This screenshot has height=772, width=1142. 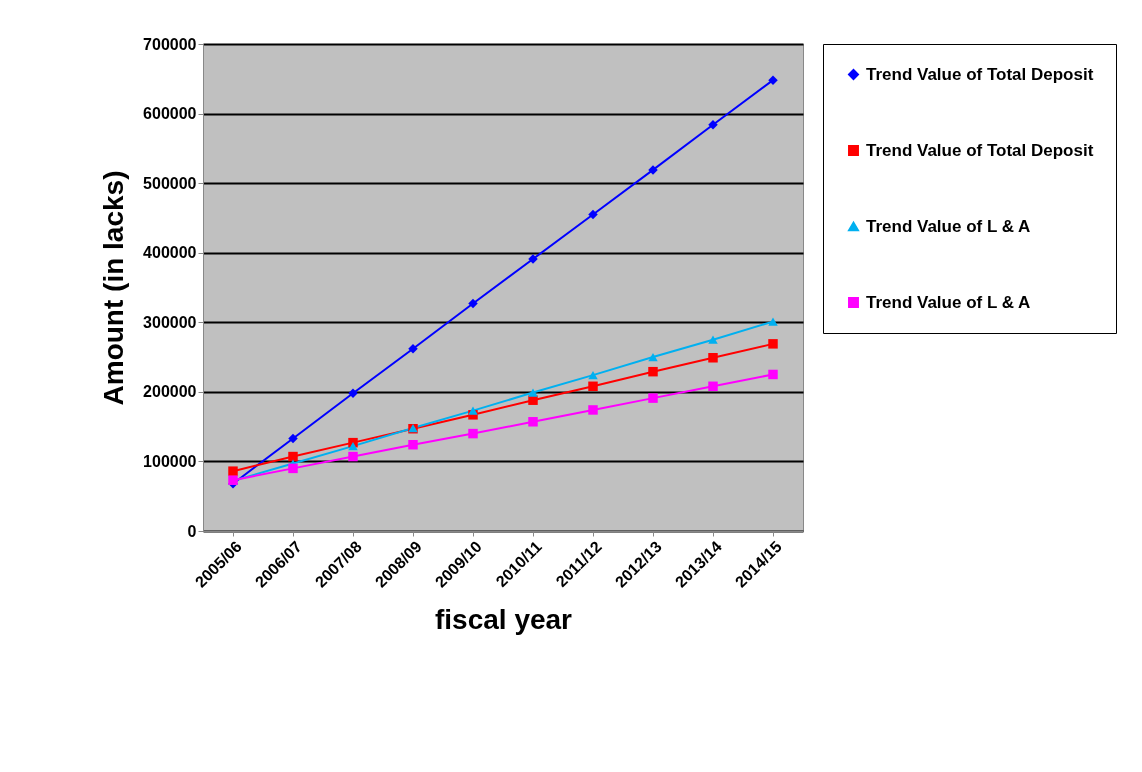 What do you see at coordinates (504, 619) in the screenshot?
I see `x-axis-title: fiscal year` at bounding box center [504, 619].